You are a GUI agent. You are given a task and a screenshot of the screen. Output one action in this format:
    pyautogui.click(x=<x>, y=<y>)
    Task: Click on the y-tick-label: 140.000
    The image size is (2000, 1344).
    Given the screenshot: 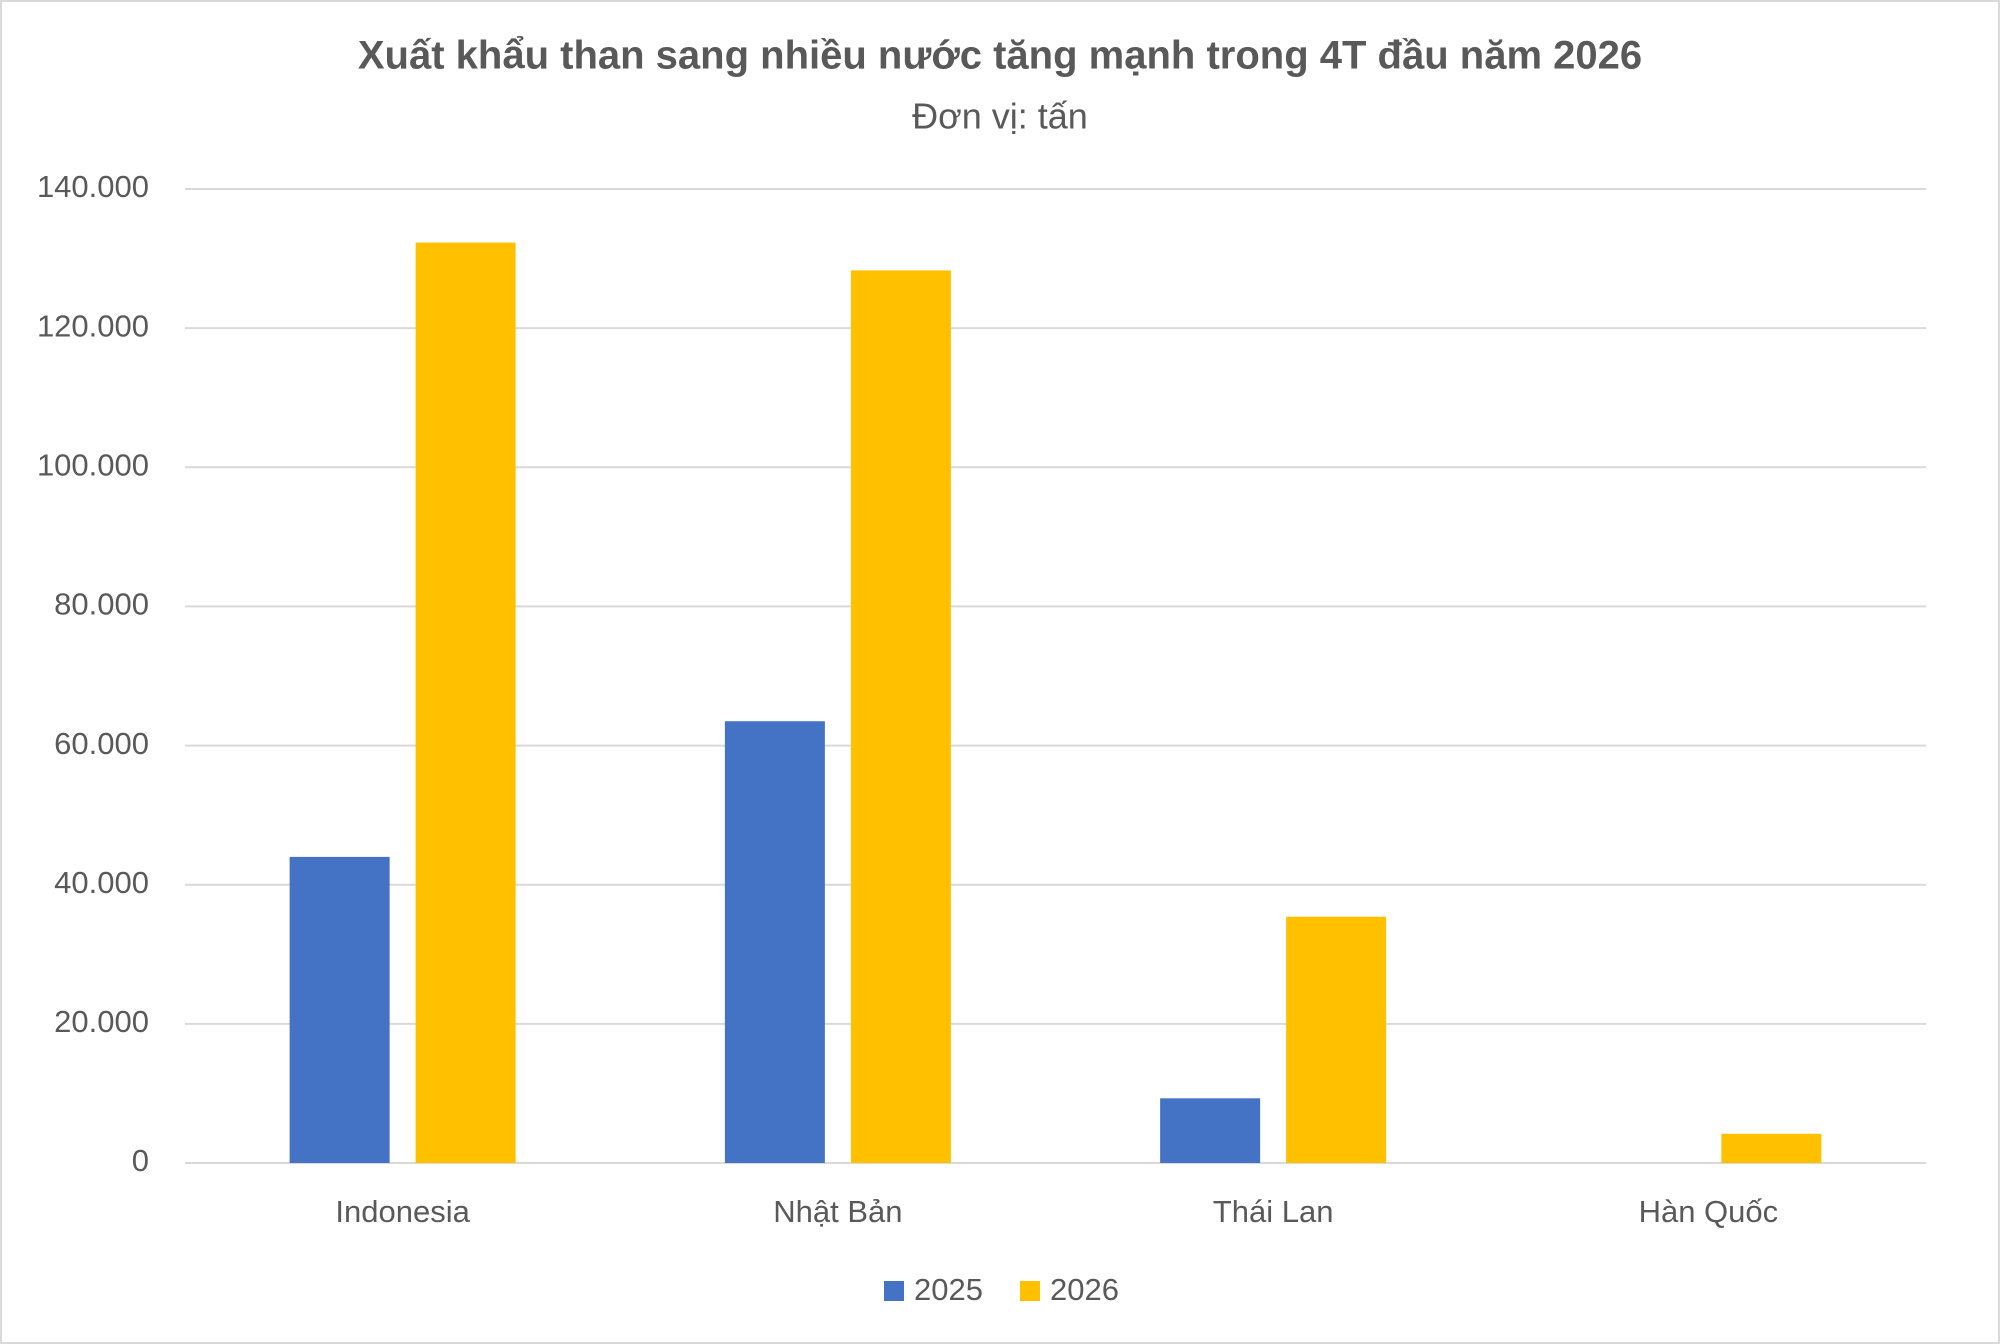 What is the action you would take?
    pyautogui.click(x=93, y=186)
    